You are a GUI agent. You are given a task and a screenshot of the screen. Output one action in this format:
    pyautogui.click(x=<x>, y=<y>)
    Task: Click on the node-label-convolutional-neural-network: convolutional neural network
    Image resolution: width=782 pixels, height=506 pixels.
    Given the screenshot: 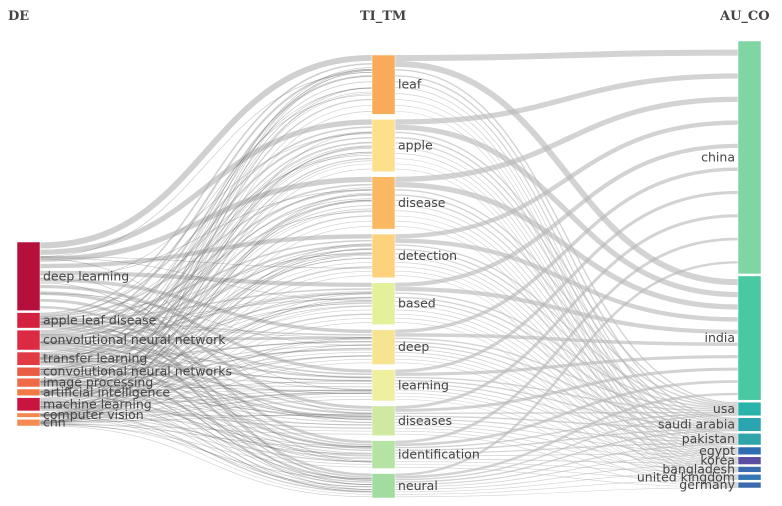 What is the action you would take?
    pyautogui.click(x=134, y=339)
    